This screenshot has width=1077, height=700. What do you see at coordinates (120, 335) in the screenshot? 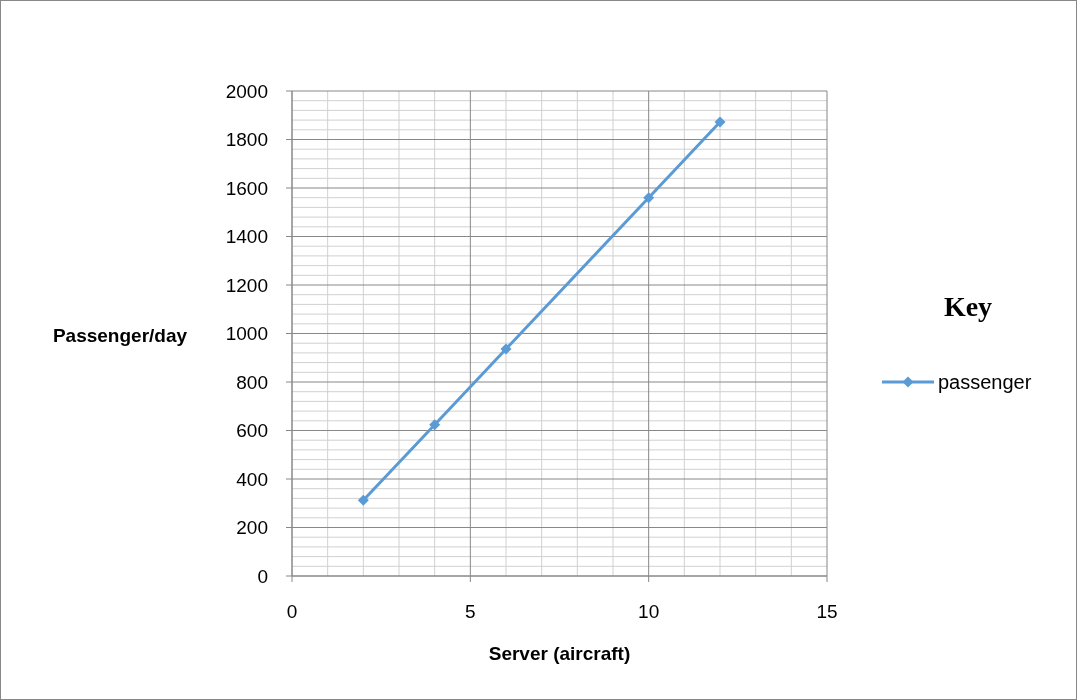
I see `y-axis-title: Passenger/day` at bounding box center [120, 335].